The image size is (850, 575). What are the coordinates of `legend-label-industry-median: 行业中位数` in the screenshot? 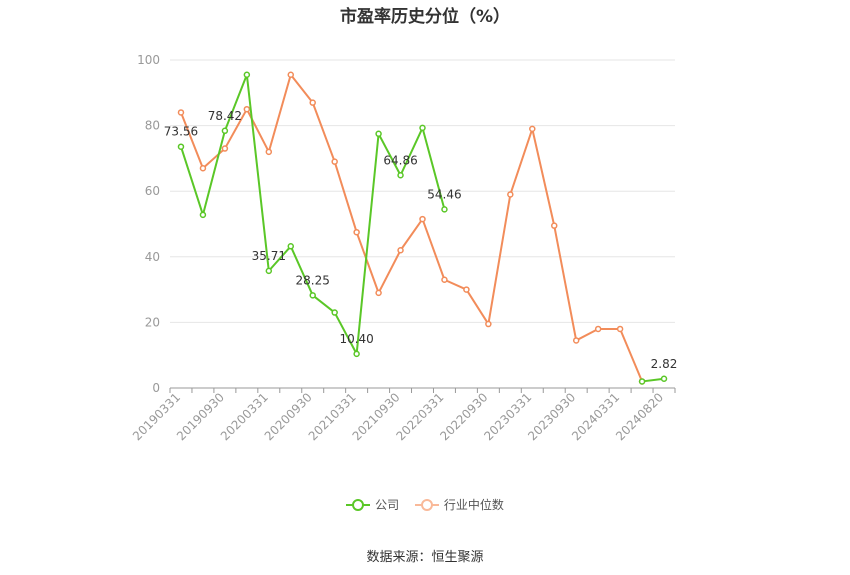 It's located at (473, 505).